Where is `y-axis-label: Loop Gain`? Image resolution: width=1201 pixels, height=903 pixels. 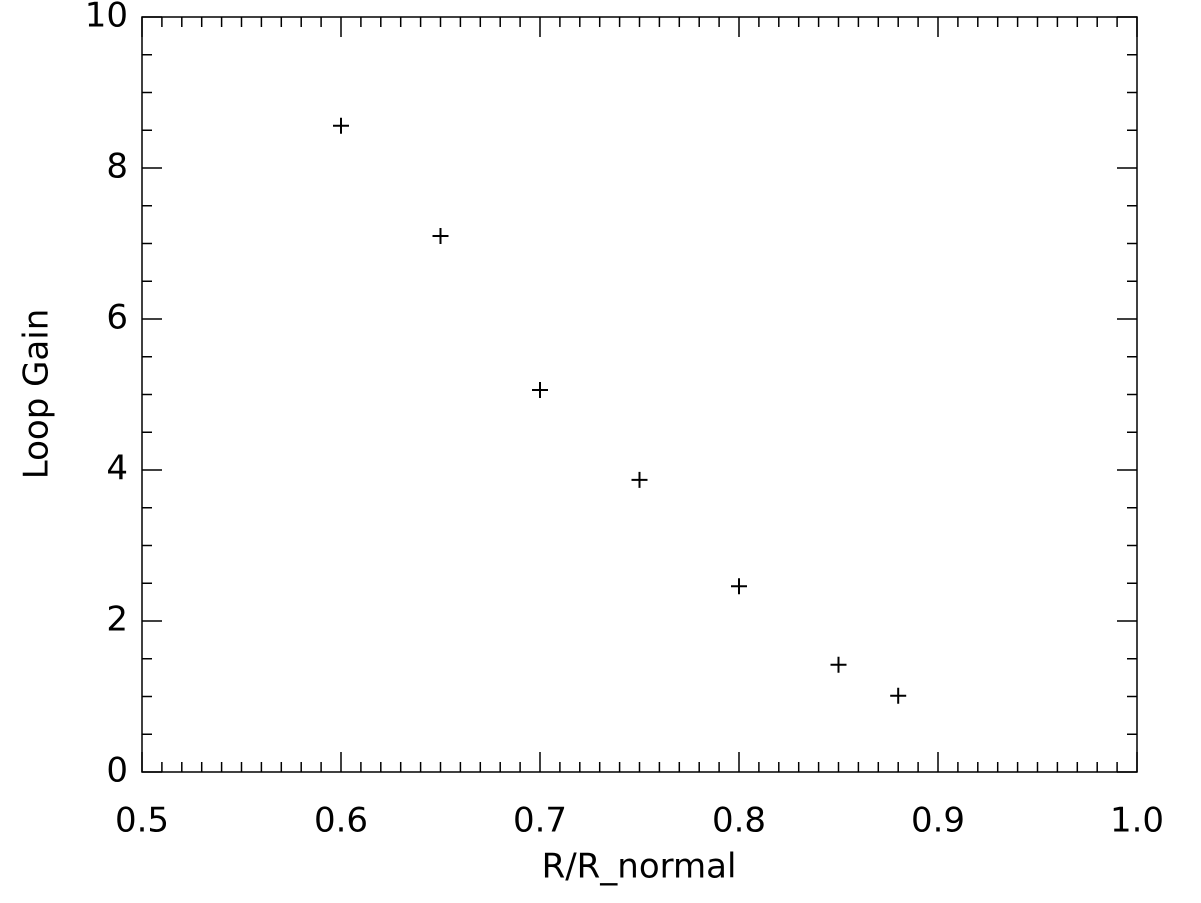
y-axis-label: Loop Gain is located at coordinates (37, 394).